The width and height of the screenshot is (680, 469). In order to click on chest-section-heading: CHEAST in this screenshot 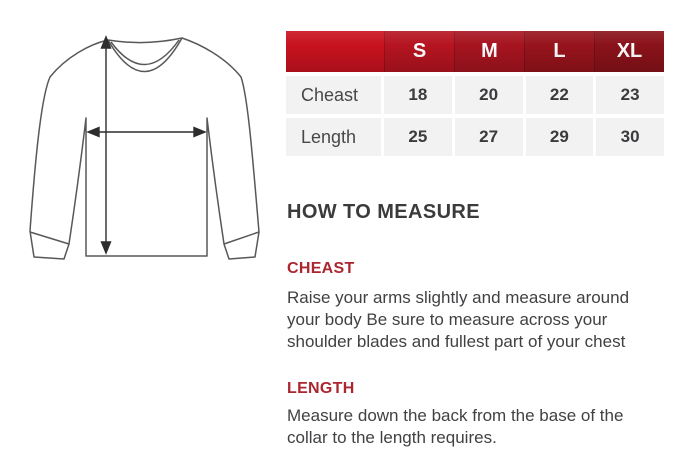, I will do `click(321, 268)`.